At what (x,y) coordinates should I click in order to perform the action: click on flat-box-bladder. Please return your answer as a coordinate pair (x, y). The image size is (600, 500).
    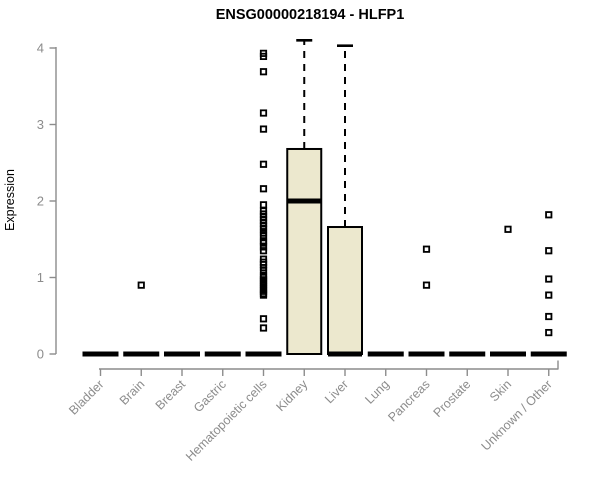
    Looking at the image, I should click on (100, 354).